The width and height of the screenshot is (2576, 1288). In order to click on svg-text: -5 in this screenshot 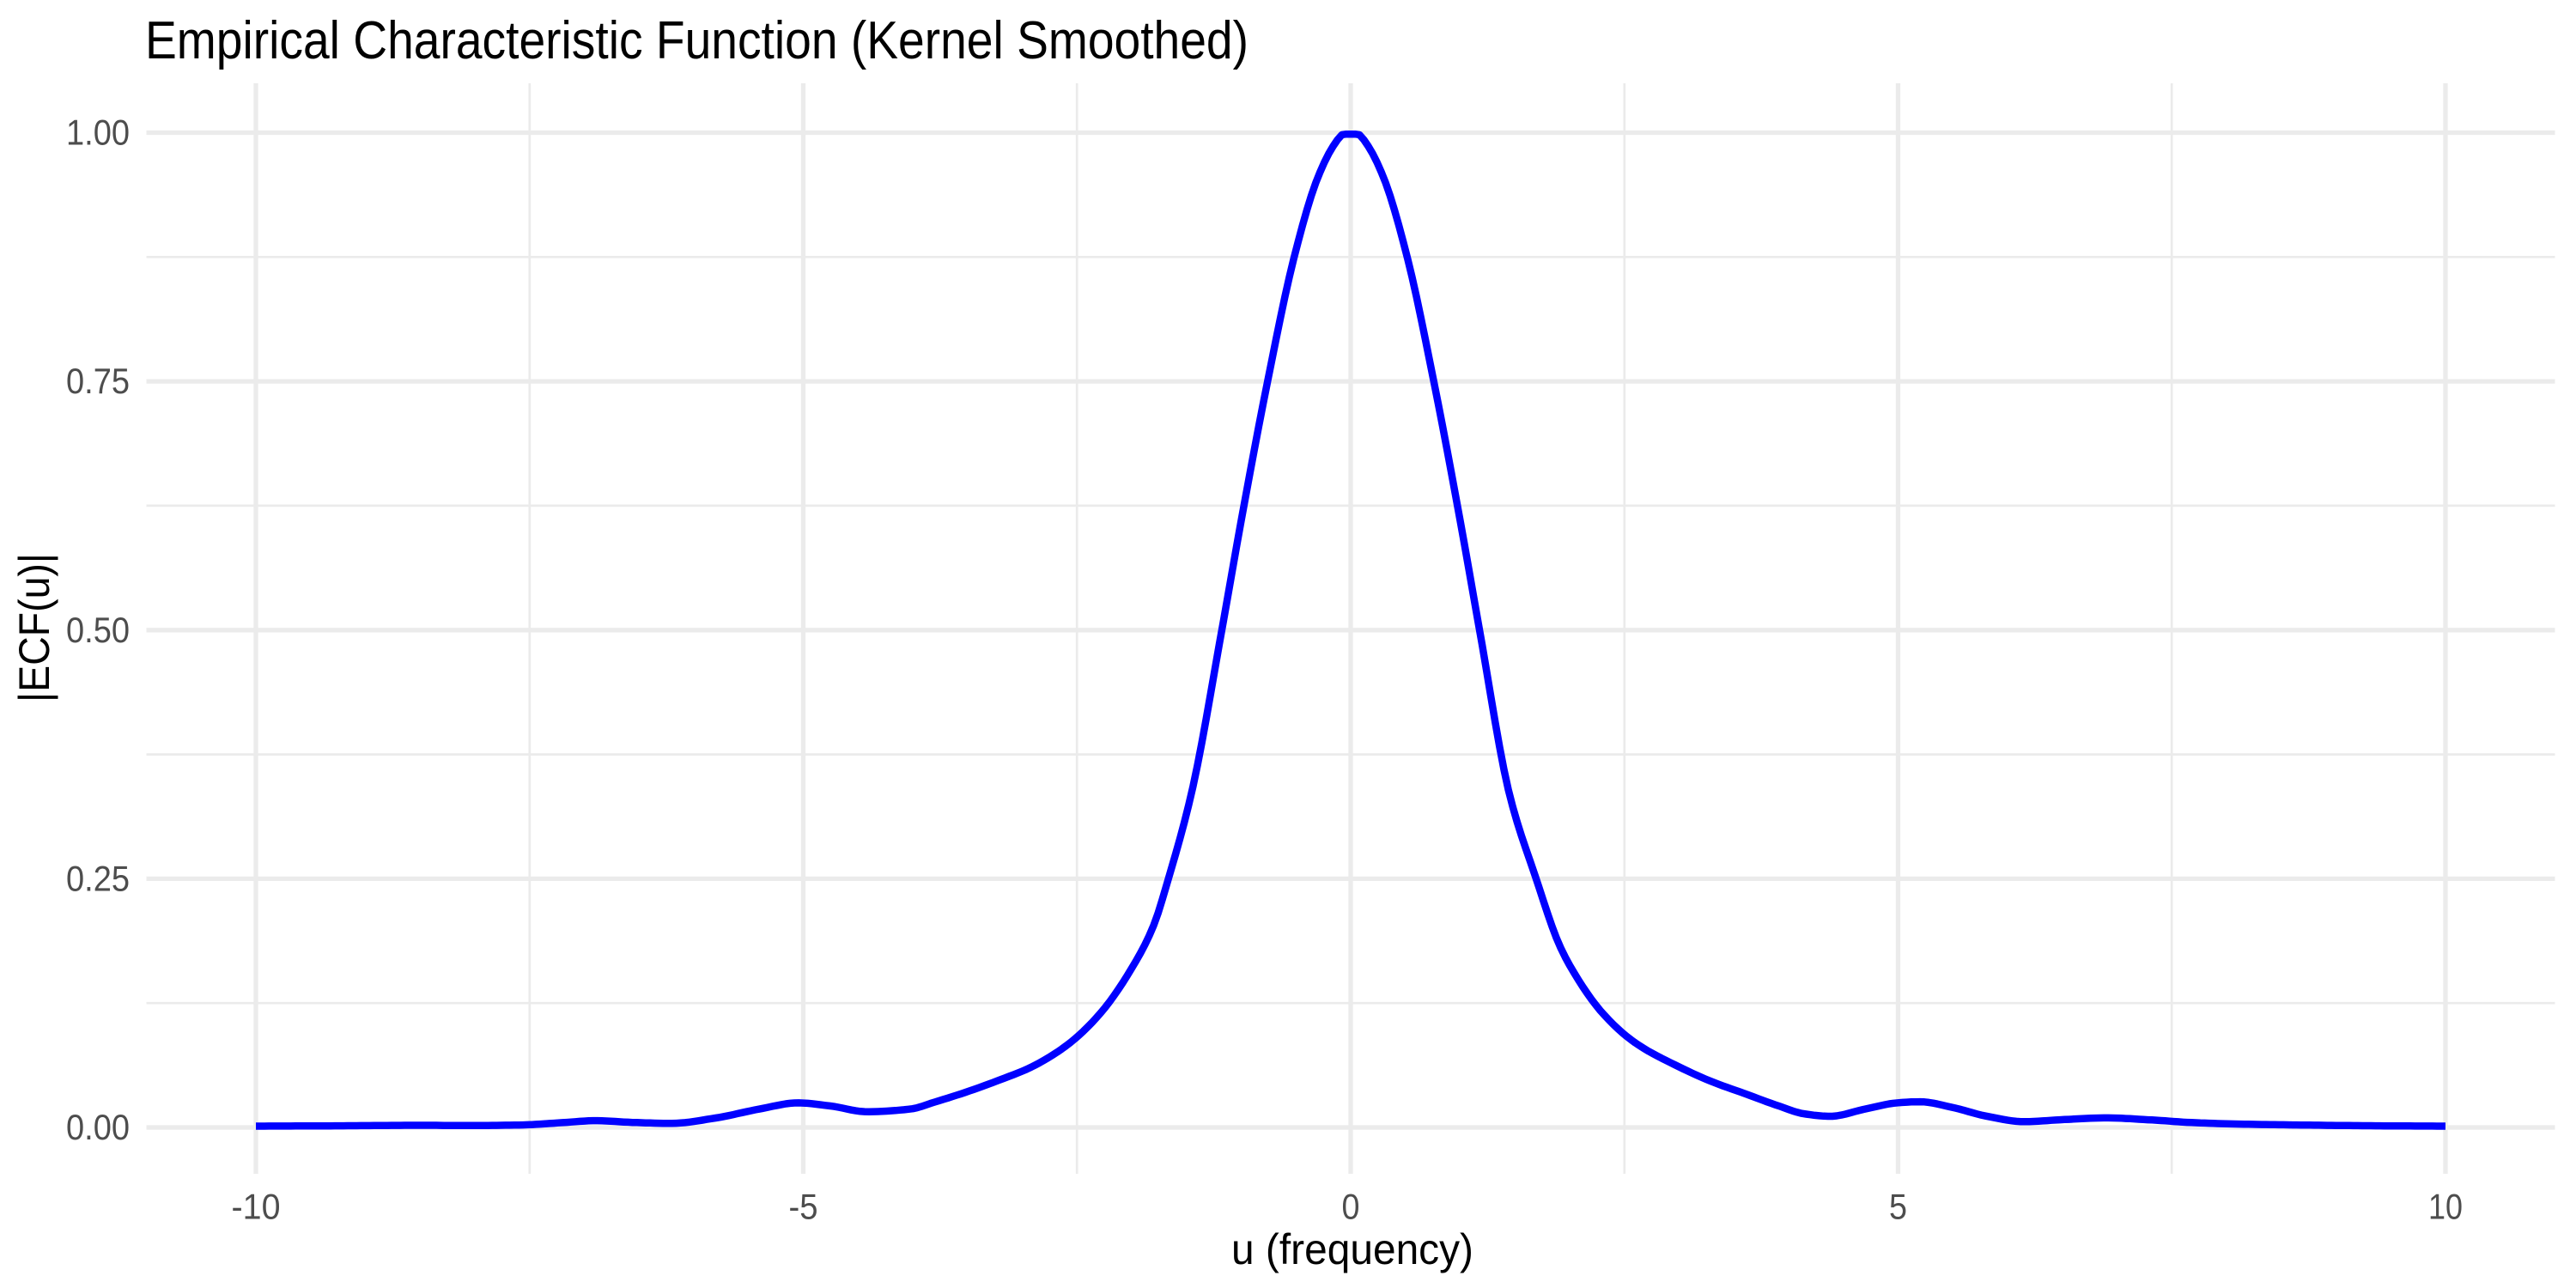, I will do `click(803, 1207)`.